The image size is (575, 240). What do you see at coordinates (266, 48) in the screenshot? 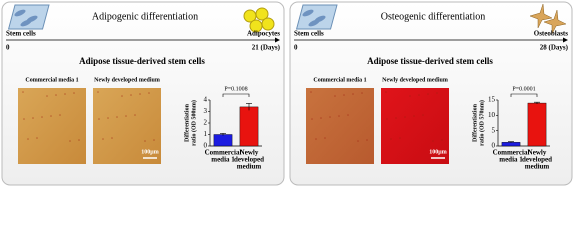
I see `day-end: 21 (Days)` at bounding box center [266, 48].